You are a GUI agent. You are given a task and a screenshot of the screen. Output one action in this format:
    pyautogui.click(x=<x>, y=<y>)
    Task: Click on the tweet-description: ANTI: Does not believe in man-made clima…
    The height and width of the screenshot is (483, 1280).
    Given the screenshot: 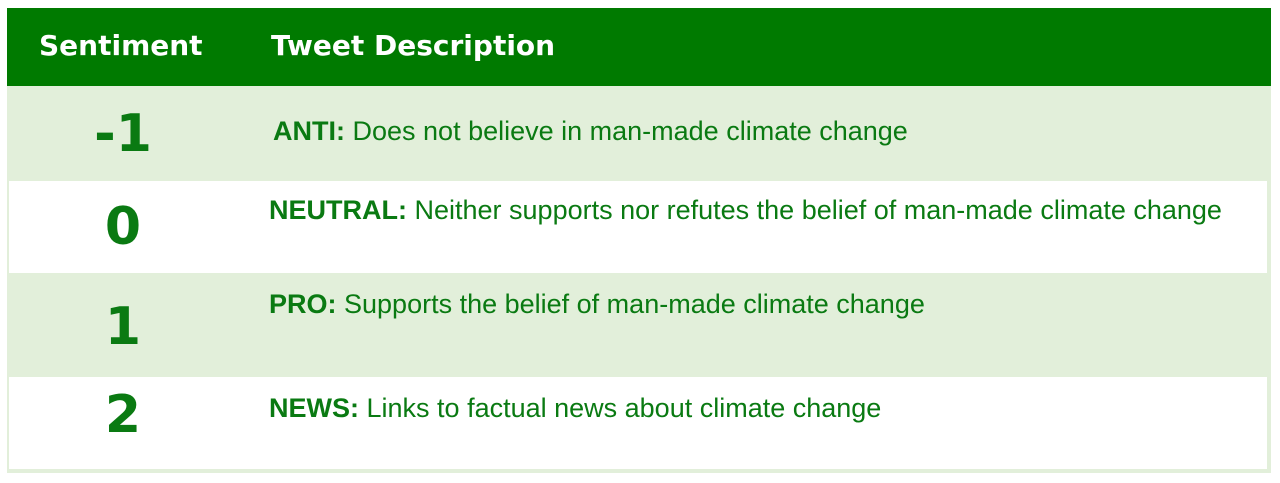 What is the action you would take?
    pyautogui.click(x=768, y=131)
    